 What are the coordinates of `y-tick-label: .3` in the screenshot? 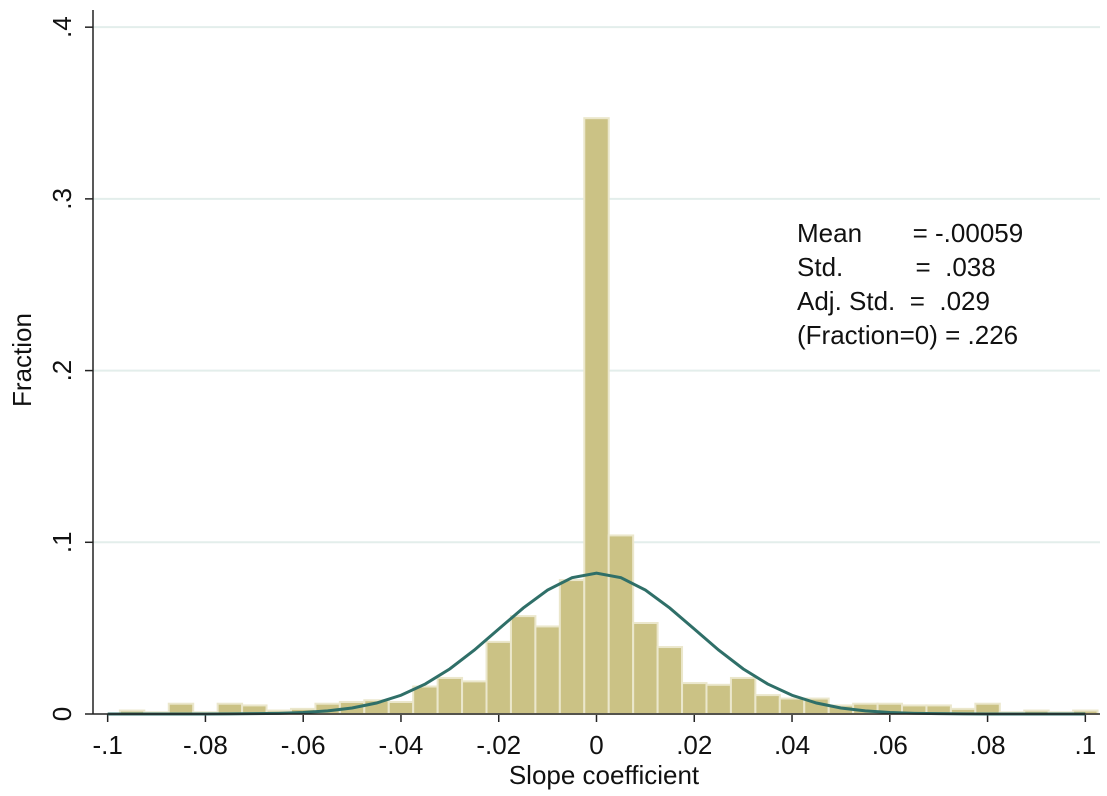 It's located at (62, 199).